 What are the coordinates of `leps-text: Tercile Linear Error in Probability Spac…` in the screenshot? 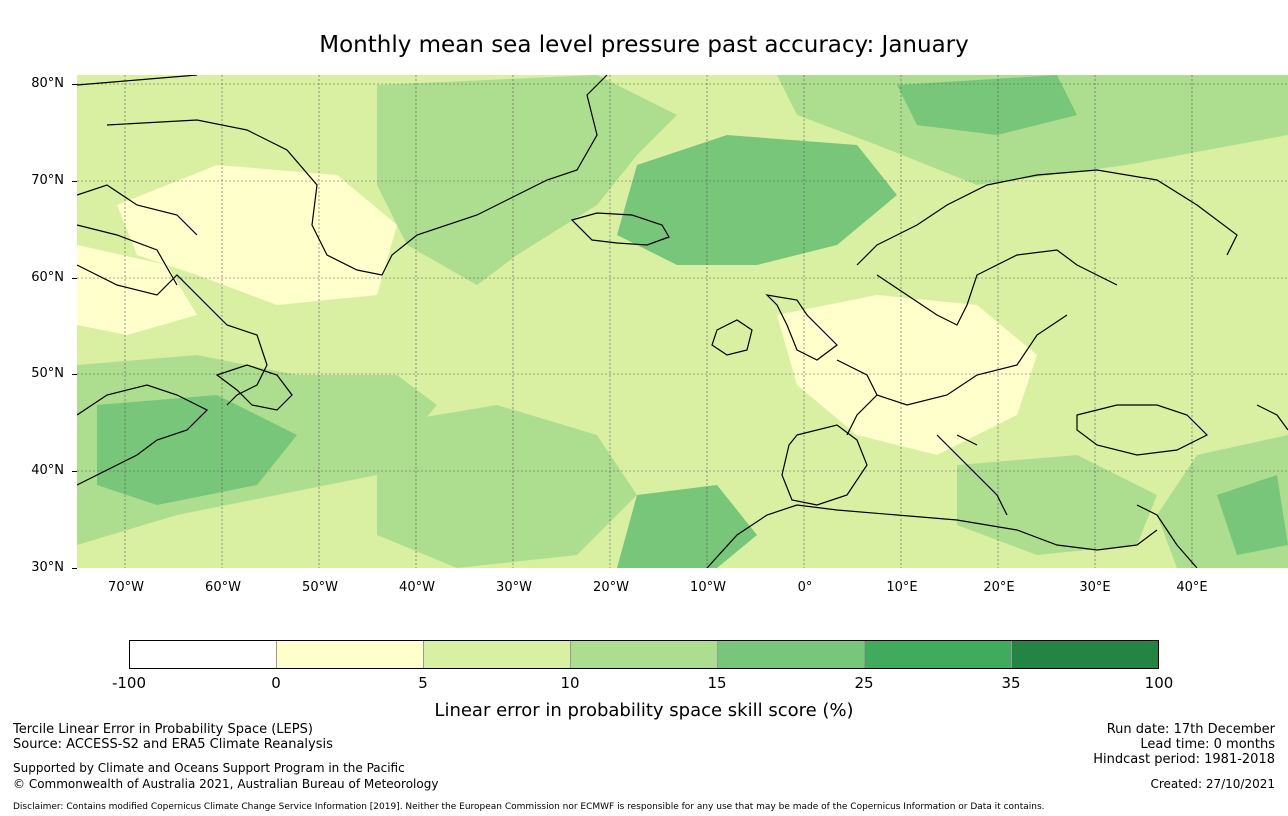 It's located at (163, 729).